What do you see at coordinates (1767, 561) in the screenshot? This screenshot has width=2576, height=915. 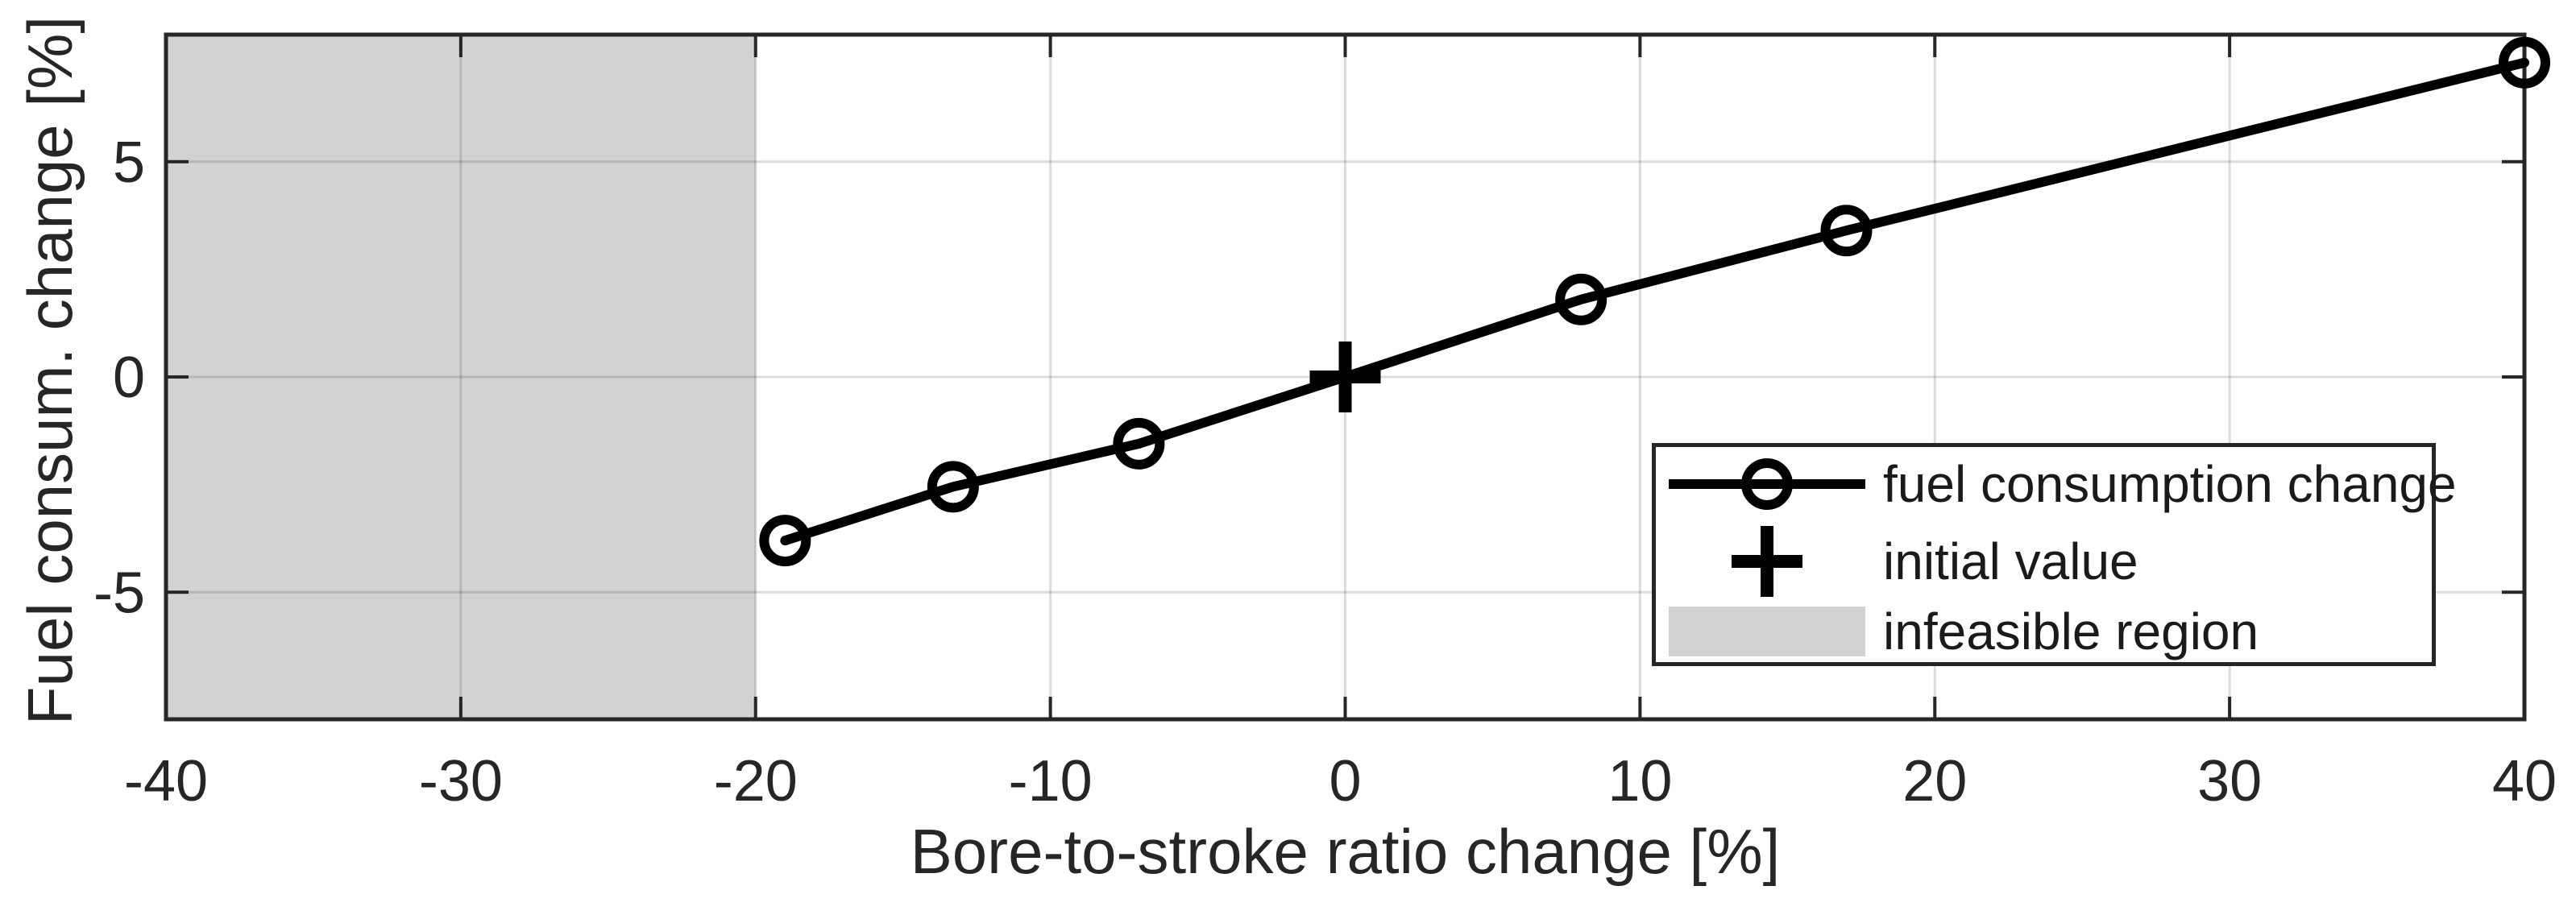 I see `plus-marker-icon` at bounding box center [1767, 561].